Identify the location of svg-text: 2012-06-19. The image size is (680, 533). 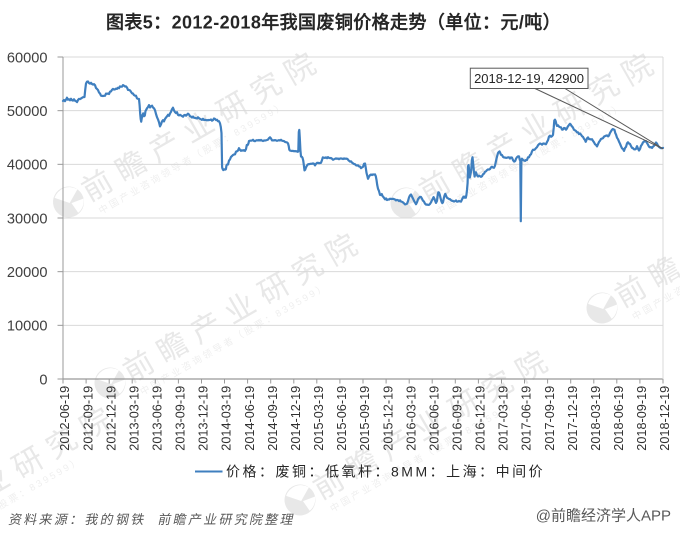
(65, 418).